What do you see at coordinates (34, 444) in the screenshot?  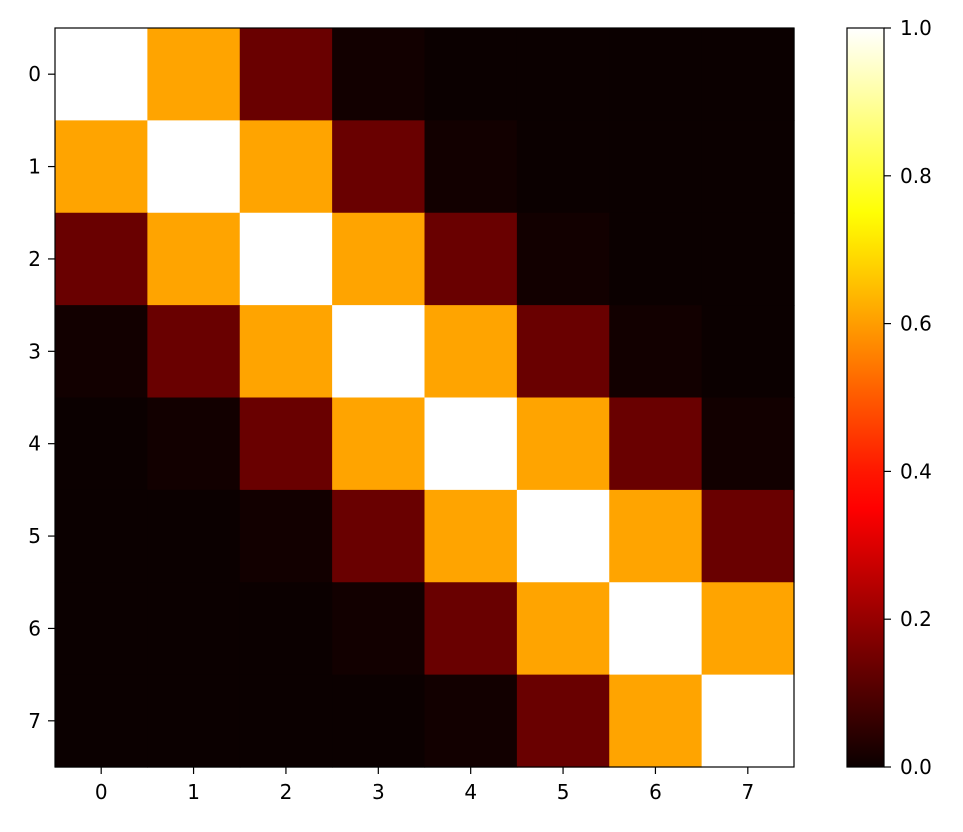 I see `y-tick-label: 4` at bounding box center [34, 444].